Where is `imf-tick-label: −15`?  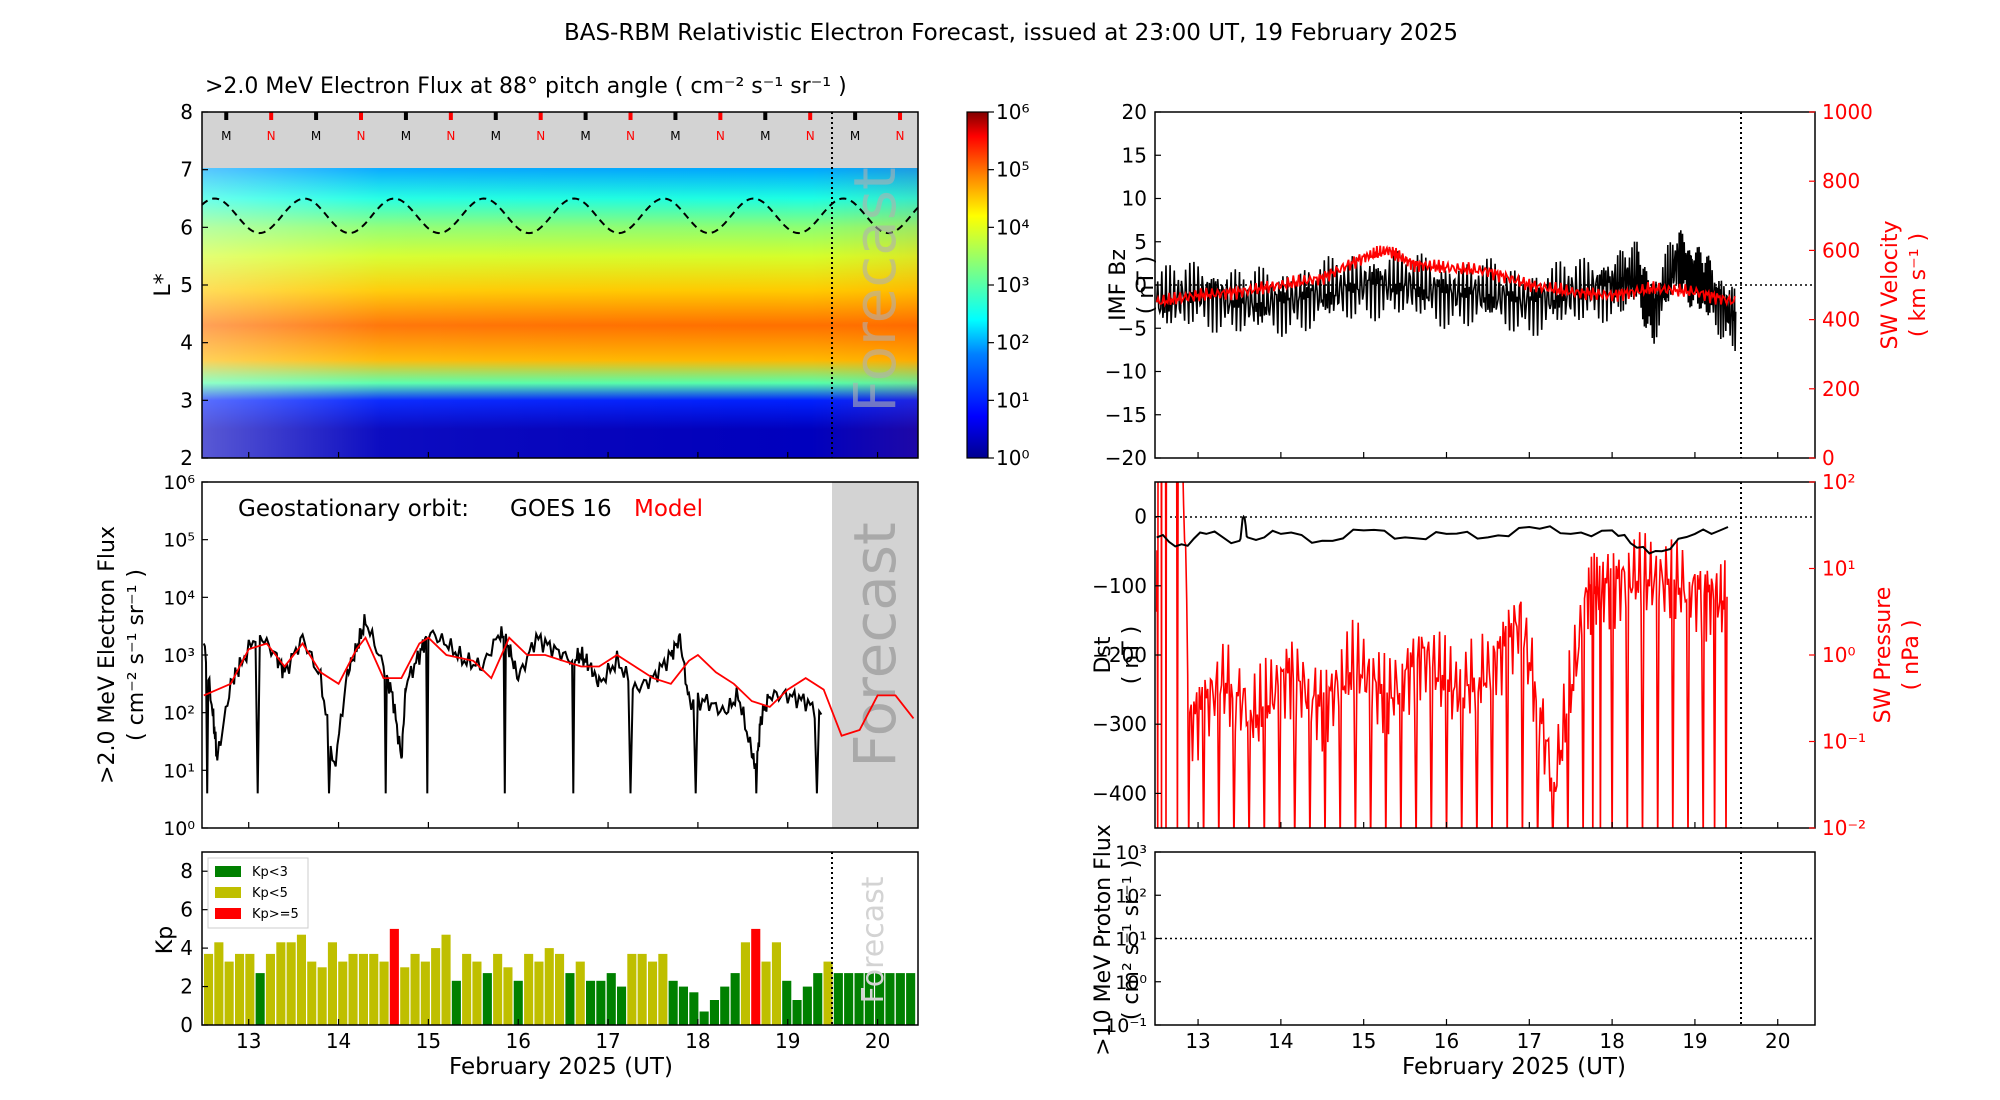 imf-tick-label: −15 is located at coordinates (1126, 415).